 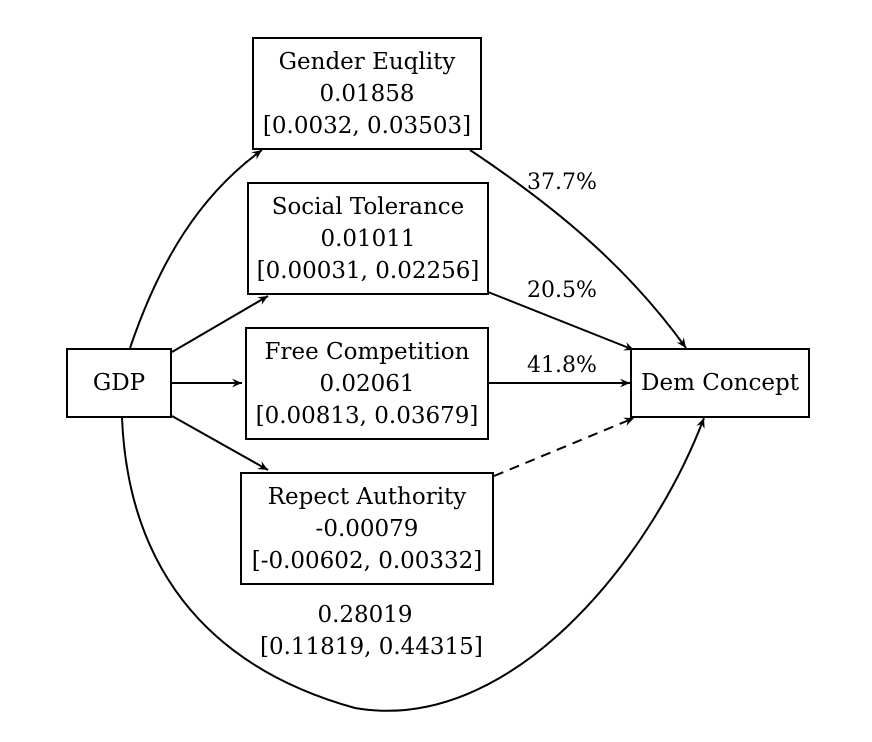 What do you see at coordinates (367, 125) in the screenshot?
I see `node-gender-ci: [0.0032, 0.03503]` at bounding box center [367, 125].